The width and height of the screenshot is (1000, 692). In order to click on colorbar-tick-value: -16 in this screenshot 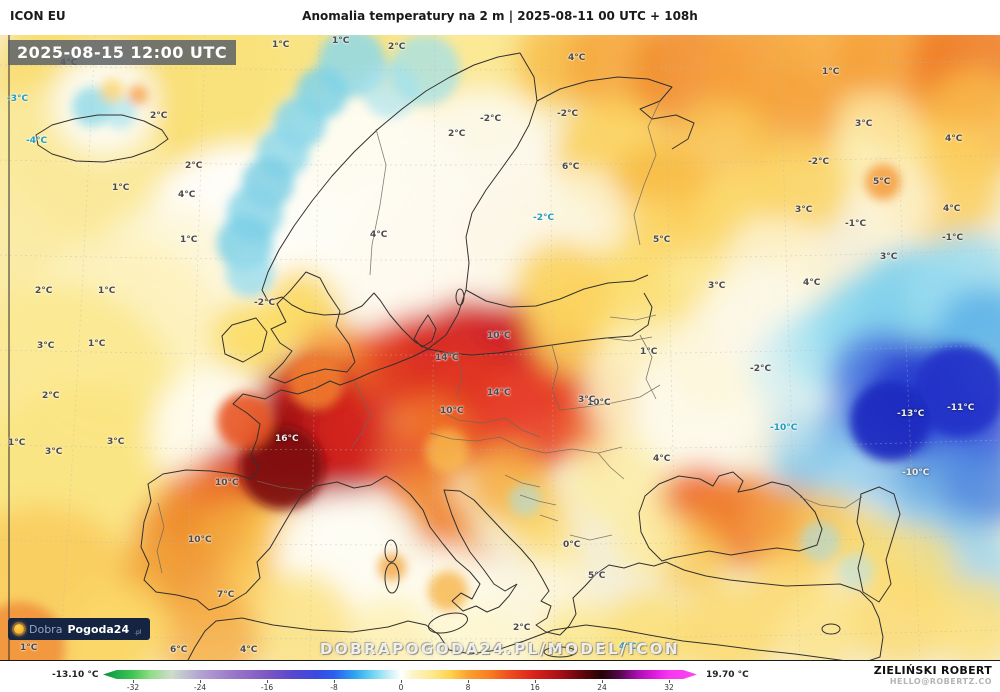, I will do `click(267, 687)`.